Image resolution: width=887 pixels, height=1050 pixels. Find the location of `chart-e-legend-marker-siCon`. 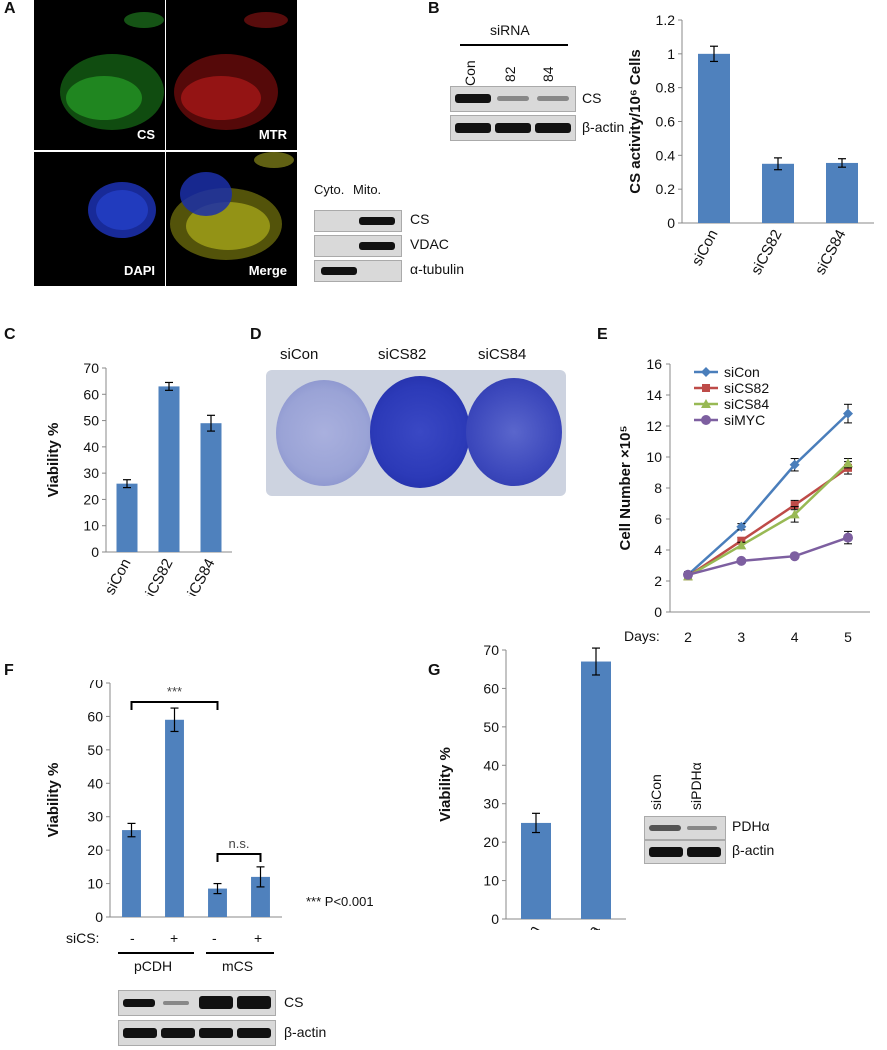

chart-e-legend-marker-siCon is located at coordinates (706, 372).